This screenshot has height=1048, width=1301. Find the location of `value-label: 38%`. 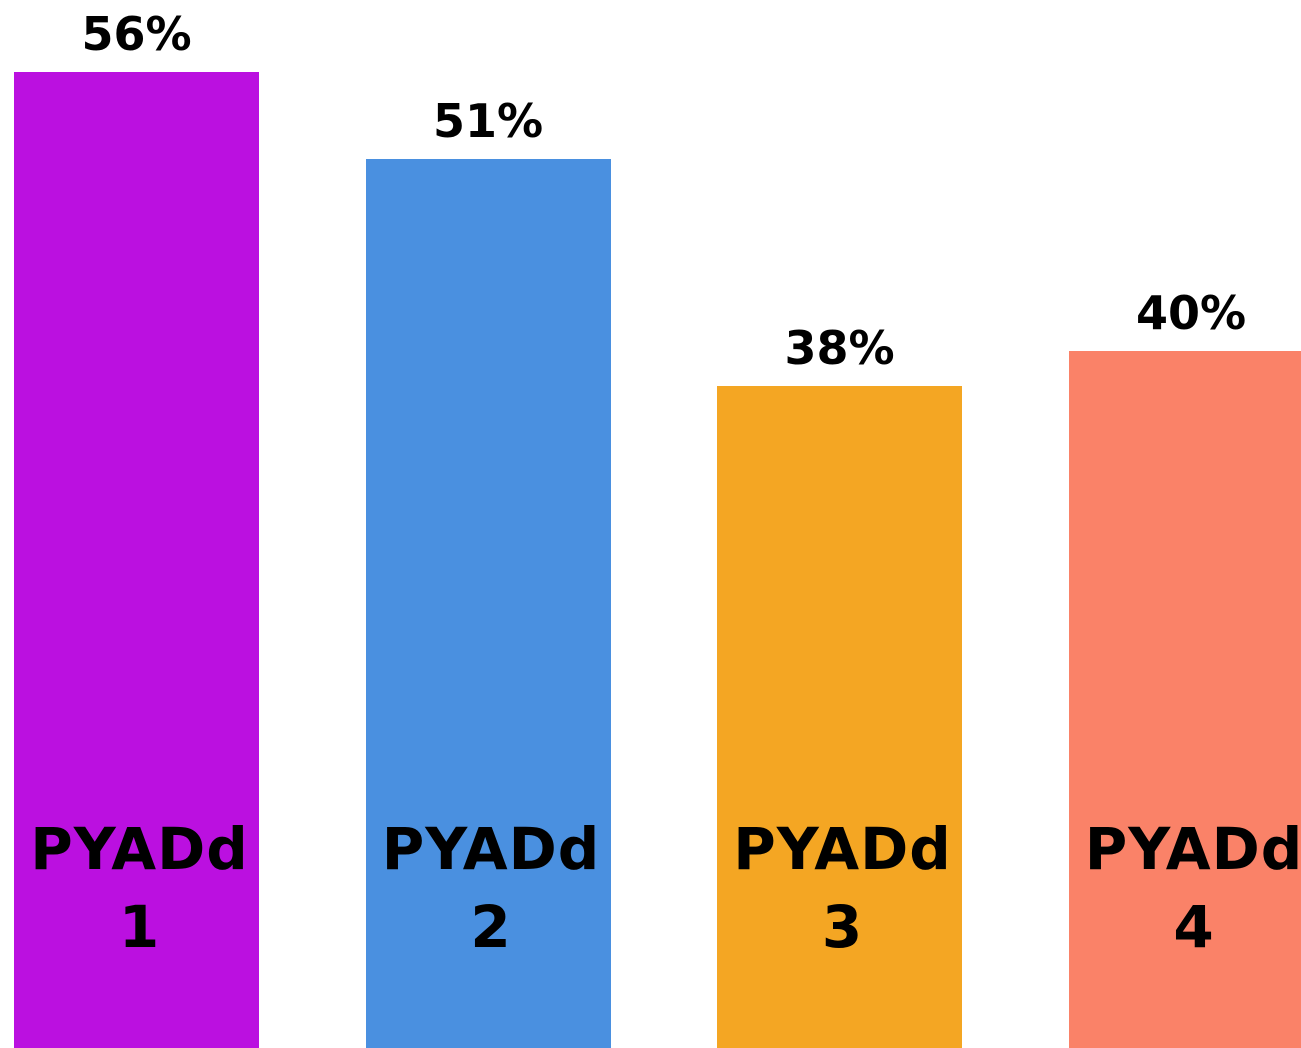

value-label: 38% is located at coordinates (839, 347).